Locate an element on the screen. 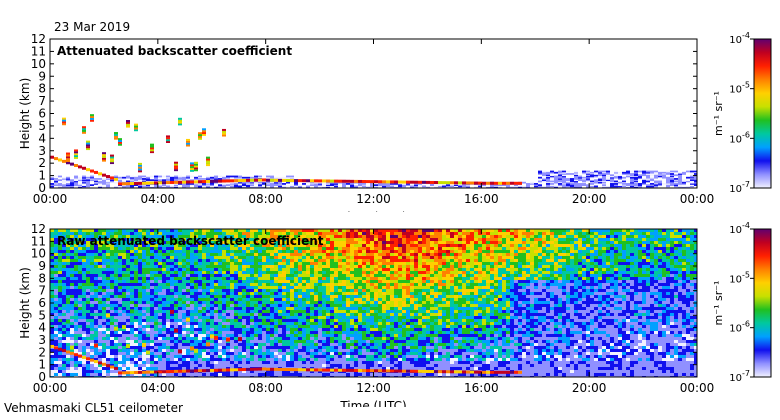 This screenshot has width=780, height=420. y-axis-label: Height (km) is located at coordinates (25, 113).